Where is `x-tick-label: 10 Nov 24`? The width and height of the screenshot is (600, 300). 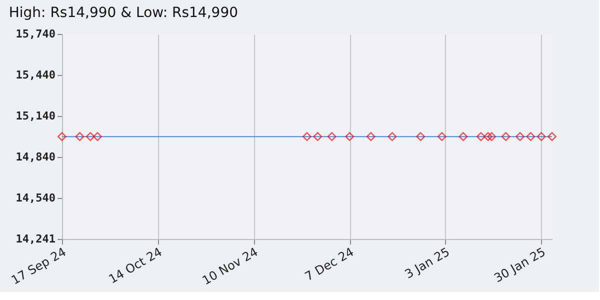
x-tick-label: 10 Nov 24 is located at coordinates (230, 266).